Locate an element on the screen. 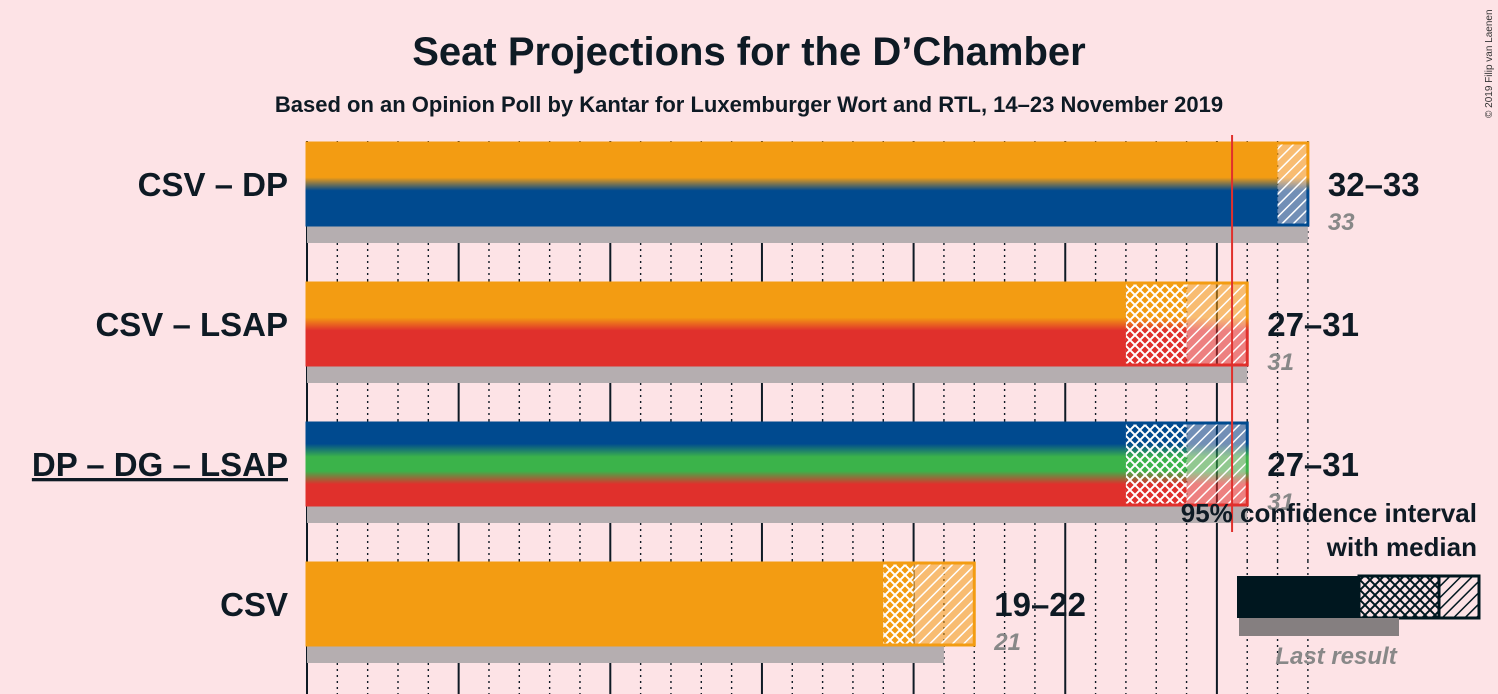 This screenshot has width=1498, height=694. legend-hatch-swatch is located at coordinates (1459, 597).